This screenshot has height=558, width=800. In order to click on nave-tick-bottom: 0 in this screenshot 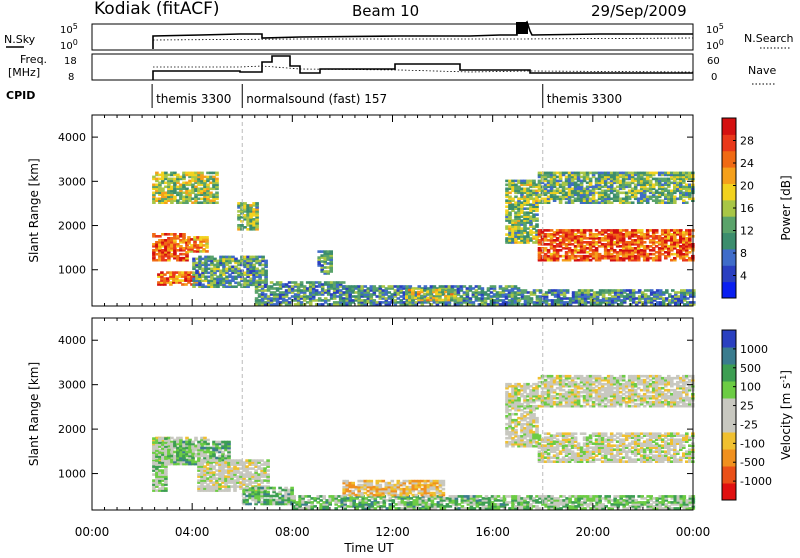, I will do `click(714, 77)`.